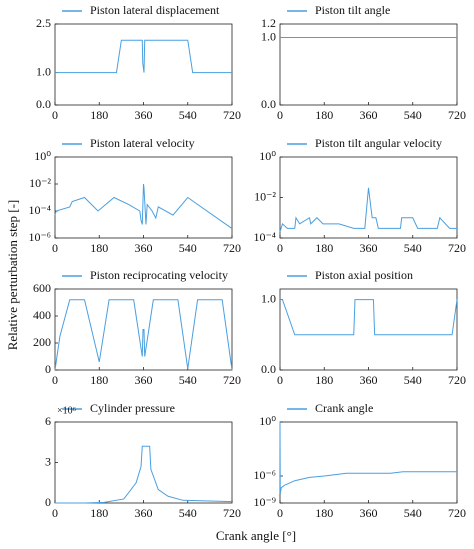  Describe the element at coordinates (378, 143) in the screenshot. I see `legend-label: Piston tilt angular velocity` at that location.